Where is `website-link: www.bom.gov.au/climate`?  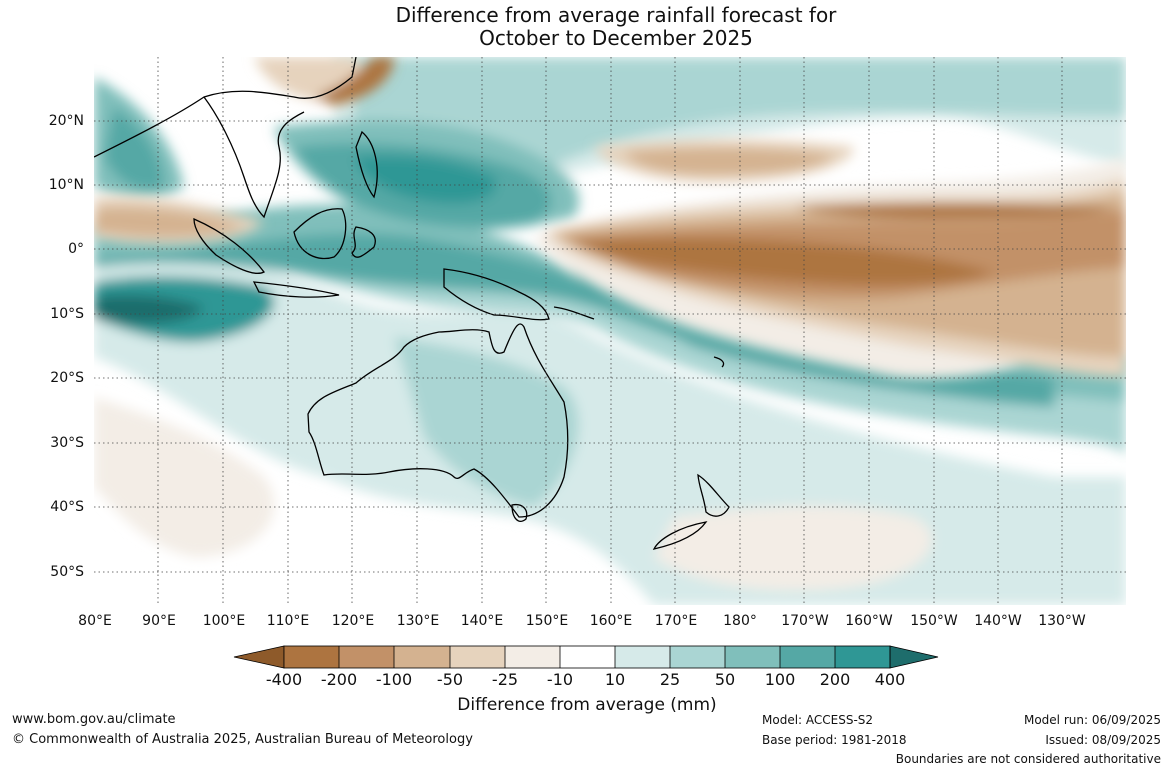
website-link: www.bom.gov.au/climate is located at coordinates (94, 719).